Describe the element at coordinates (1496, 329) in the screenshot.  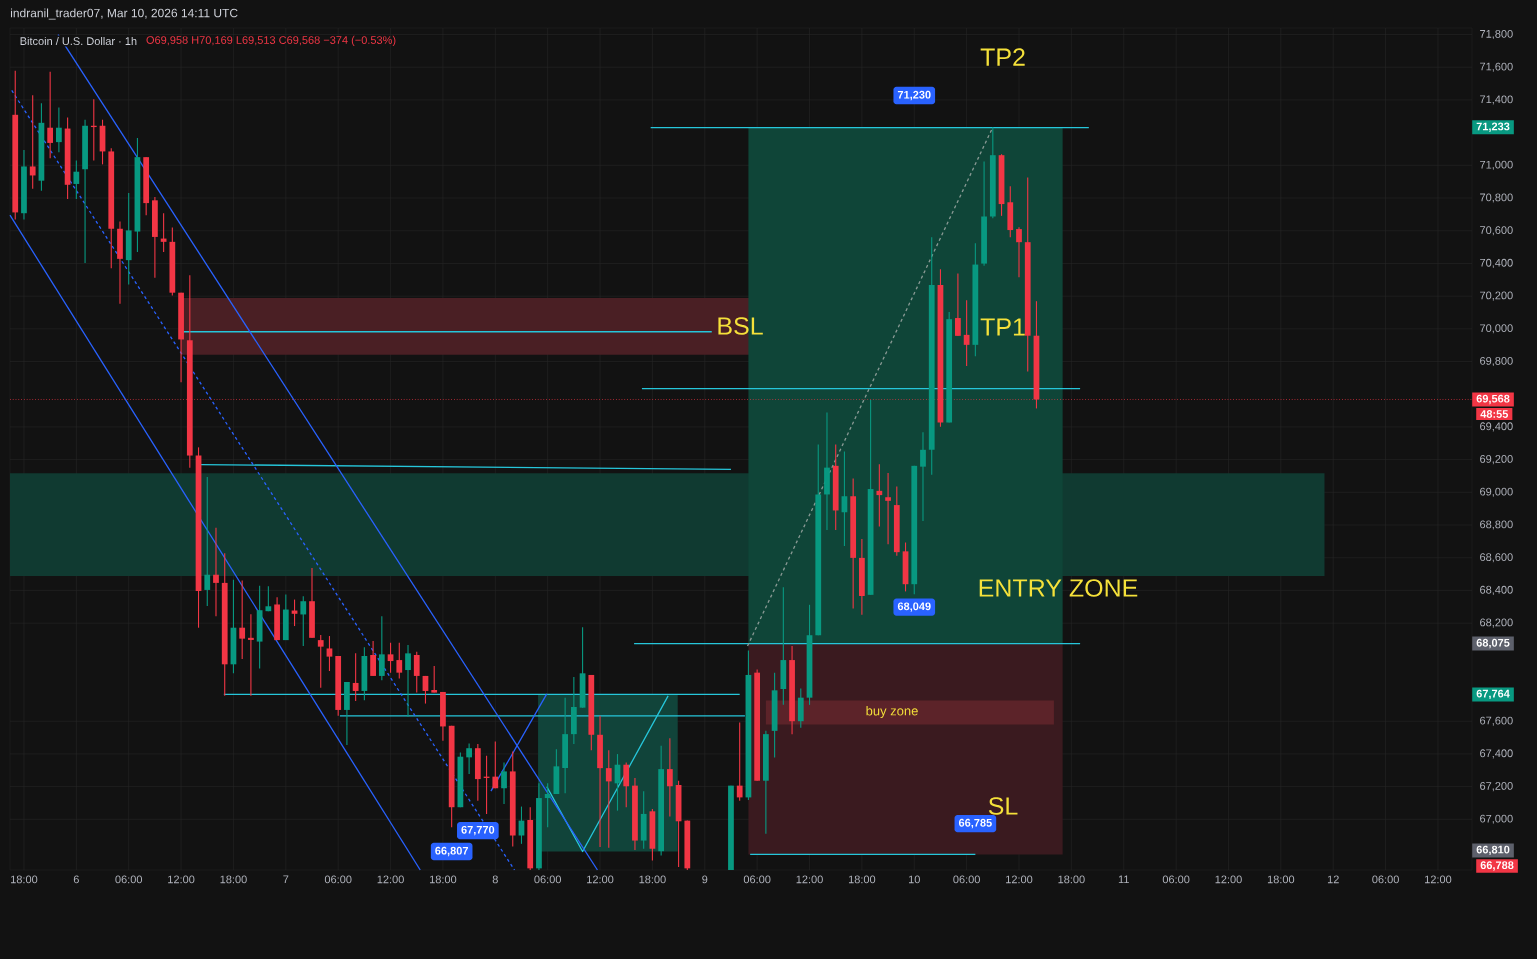
I see `y-tick-label: 70,000` at that location.